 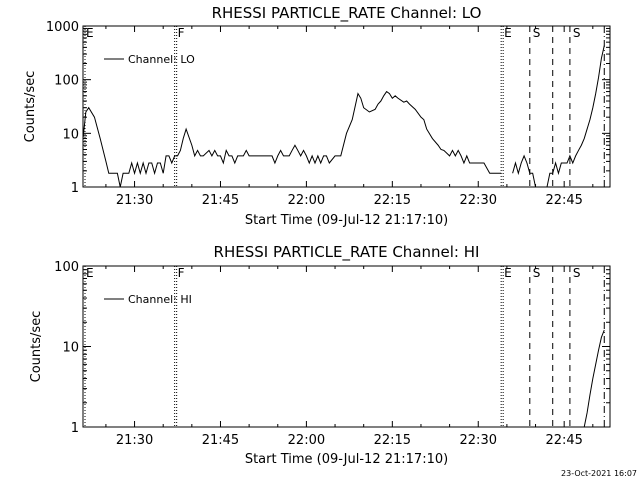 I want to click on y-tick-label: 1000, so click(x=62, y=27).